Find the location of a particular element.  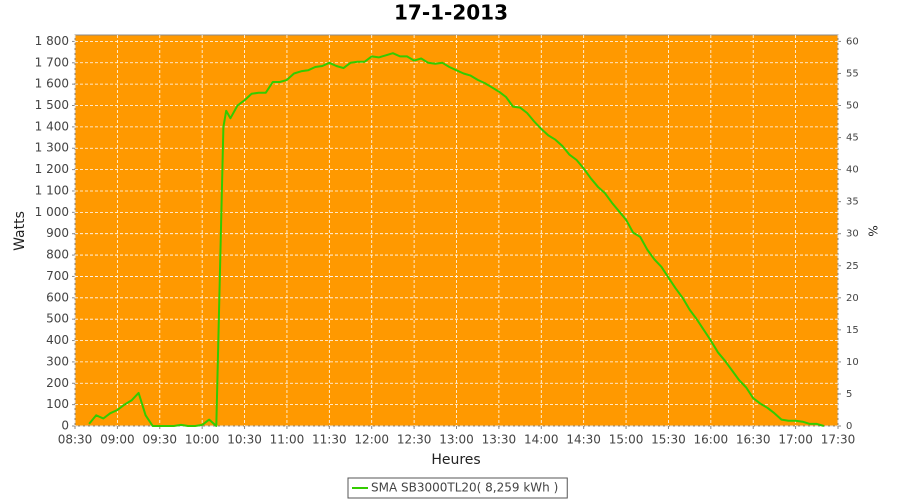

x-tick-label: 15:00 is located at coordinates (626, 440).